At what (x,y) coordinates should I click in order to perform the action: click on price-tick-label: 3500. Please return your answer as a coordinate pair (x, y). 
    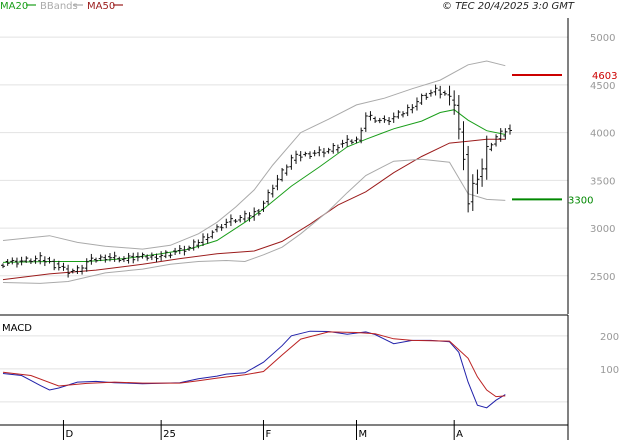
    Looking at the image, I should click on (602, 181).